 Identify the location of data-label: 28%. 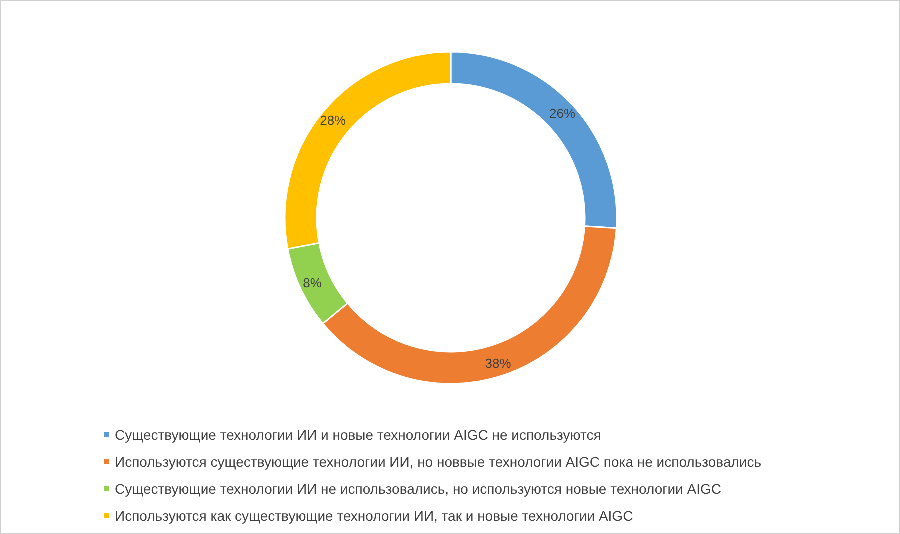
(333, 120).